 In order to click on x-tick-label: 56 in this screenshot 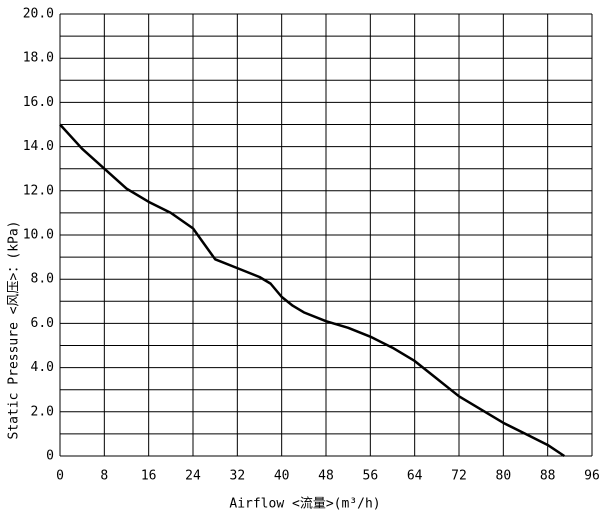, I will do `click(371, 476)`.